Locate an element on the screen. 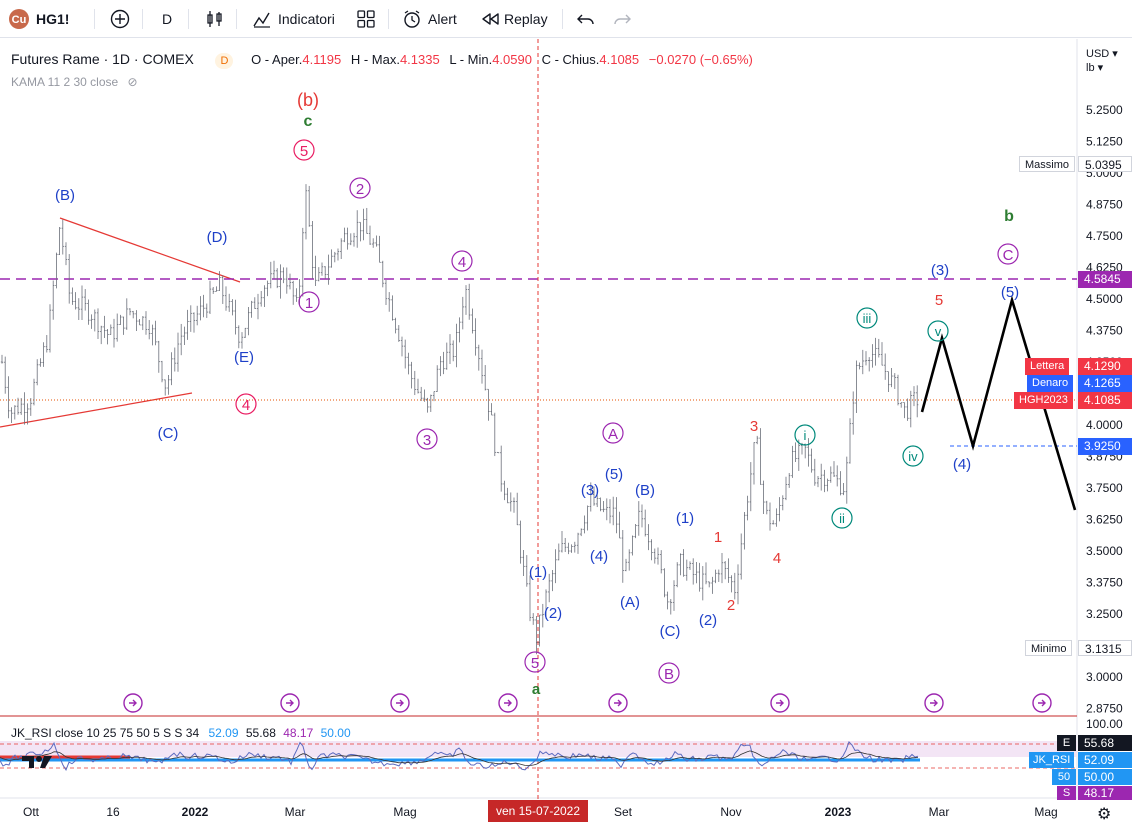  wave-label-b-green: b is located at coordinates (1009, 216).